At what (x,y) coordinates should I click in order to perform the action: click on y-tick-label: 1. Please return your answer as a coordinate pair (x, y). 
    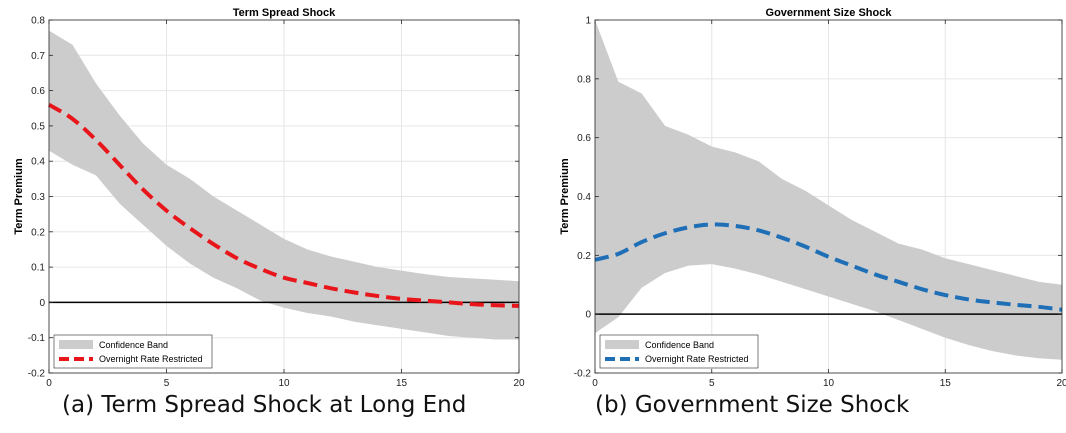
    Looking at the image, I should click on (588, 21).